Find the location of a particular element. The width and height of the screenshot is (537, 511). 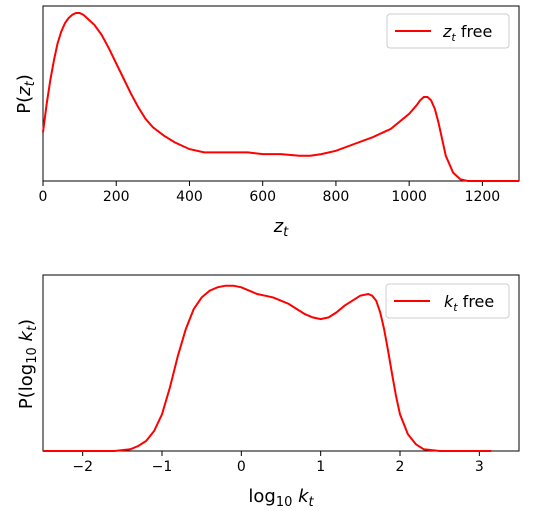

legend-label: zt free is located at coordinates (467, 33).